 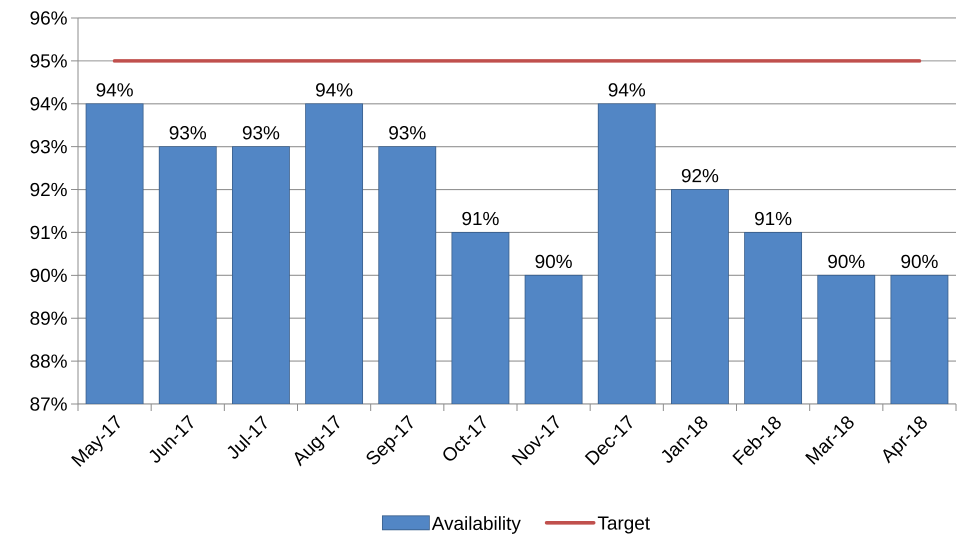 I want to click on data-label: 92%, so click(x=700, y=175).